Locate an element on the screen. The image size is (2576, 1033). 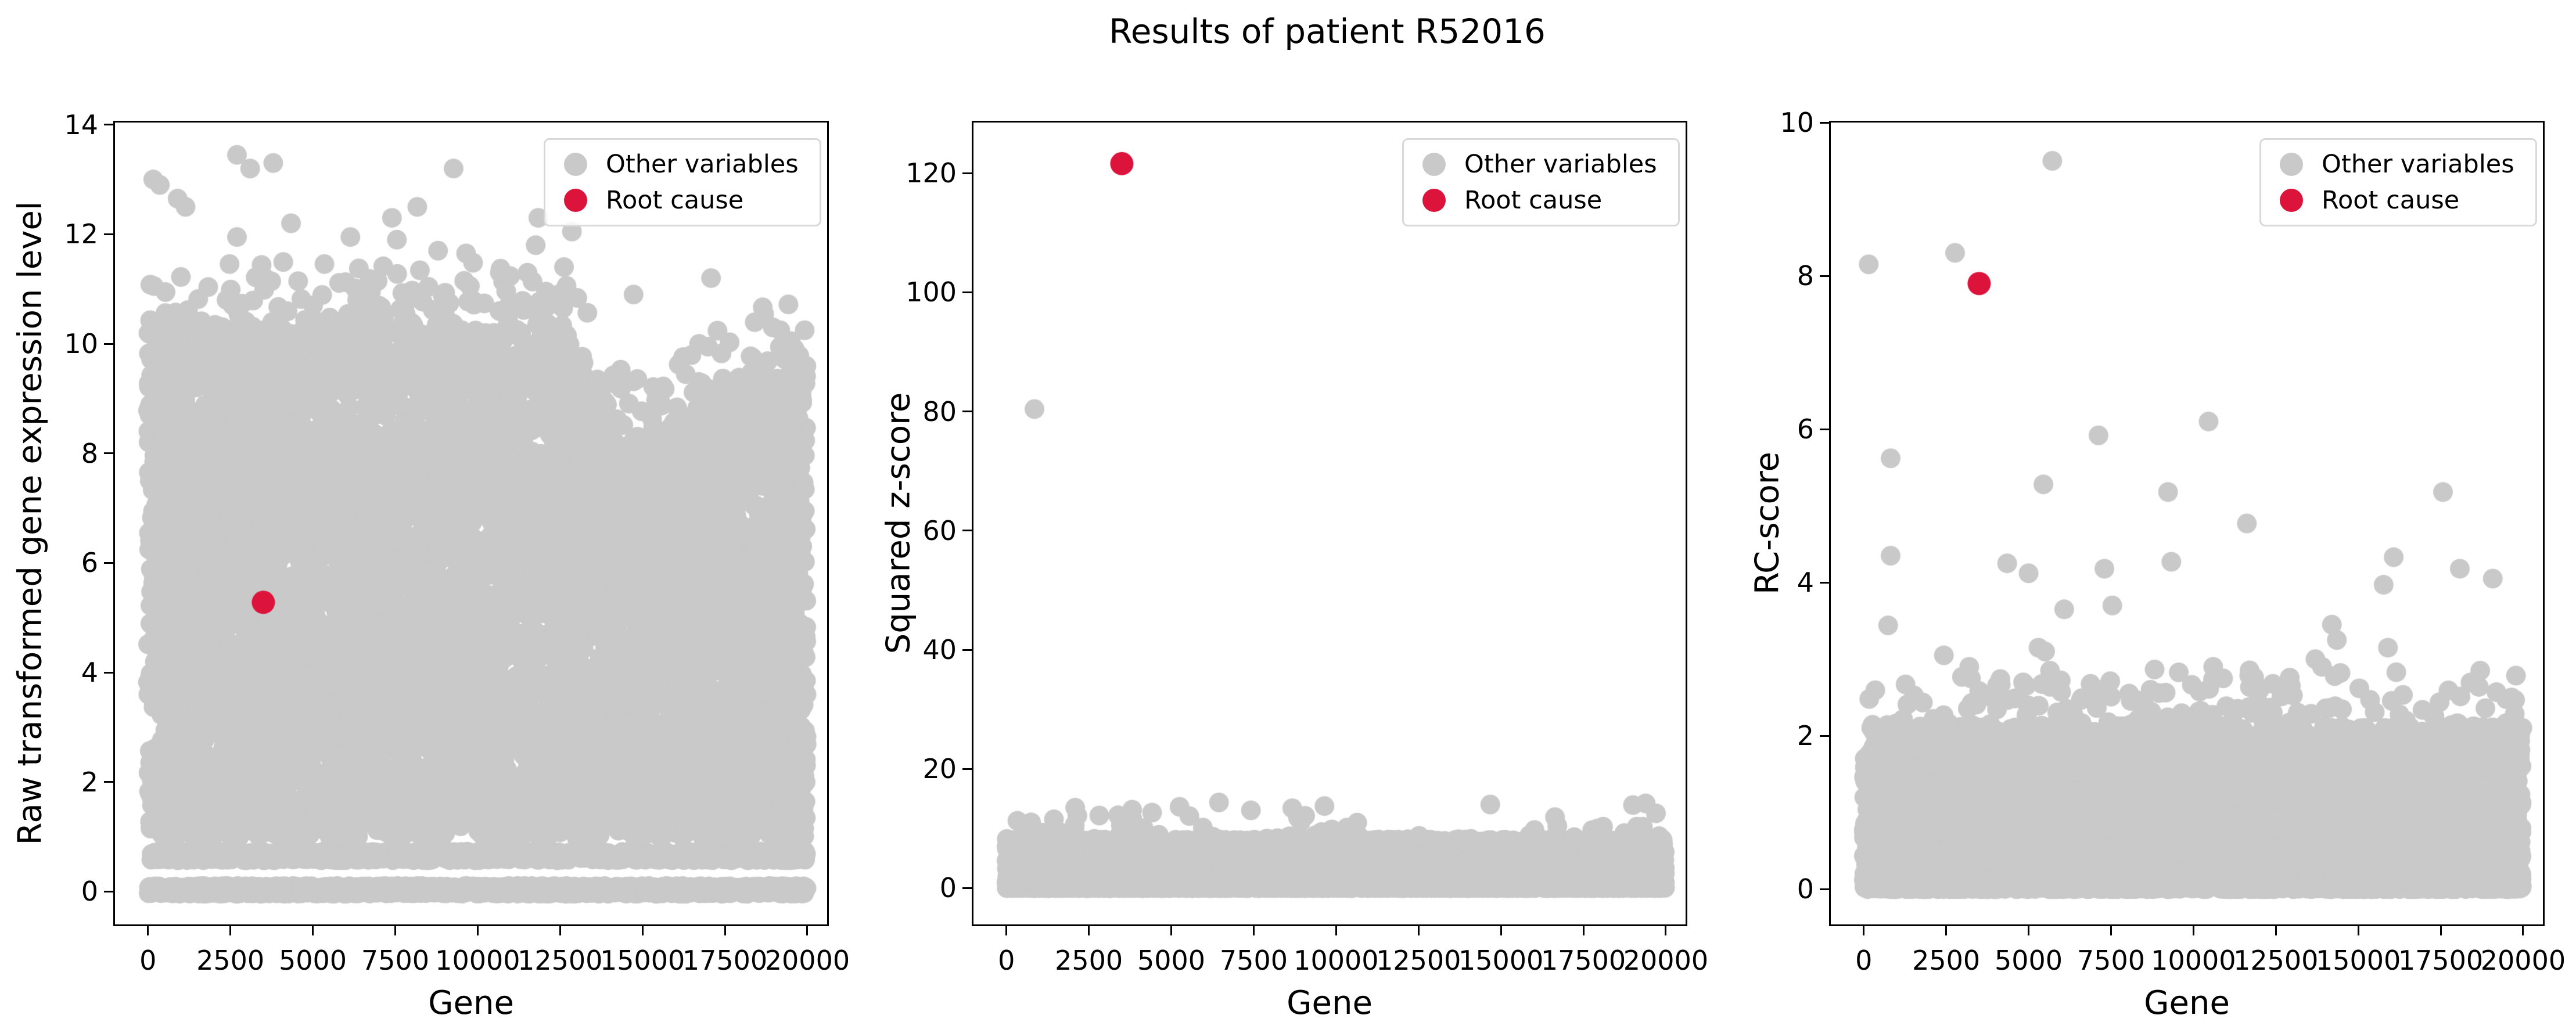
y-tick-label: 100 is located at coordinates (931, 292).